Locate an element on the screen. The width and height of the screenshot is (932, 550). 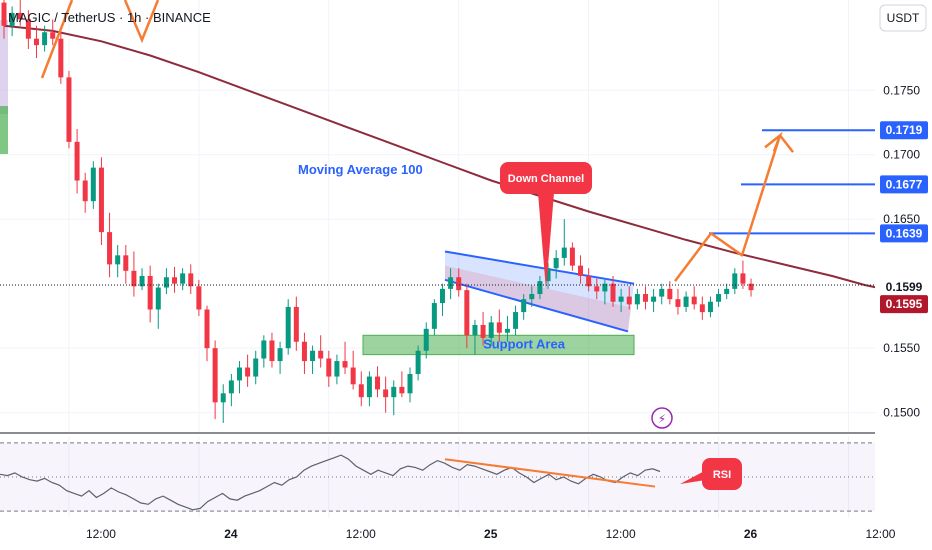
down-channel-lower-line is located at coordinates (536, 305).